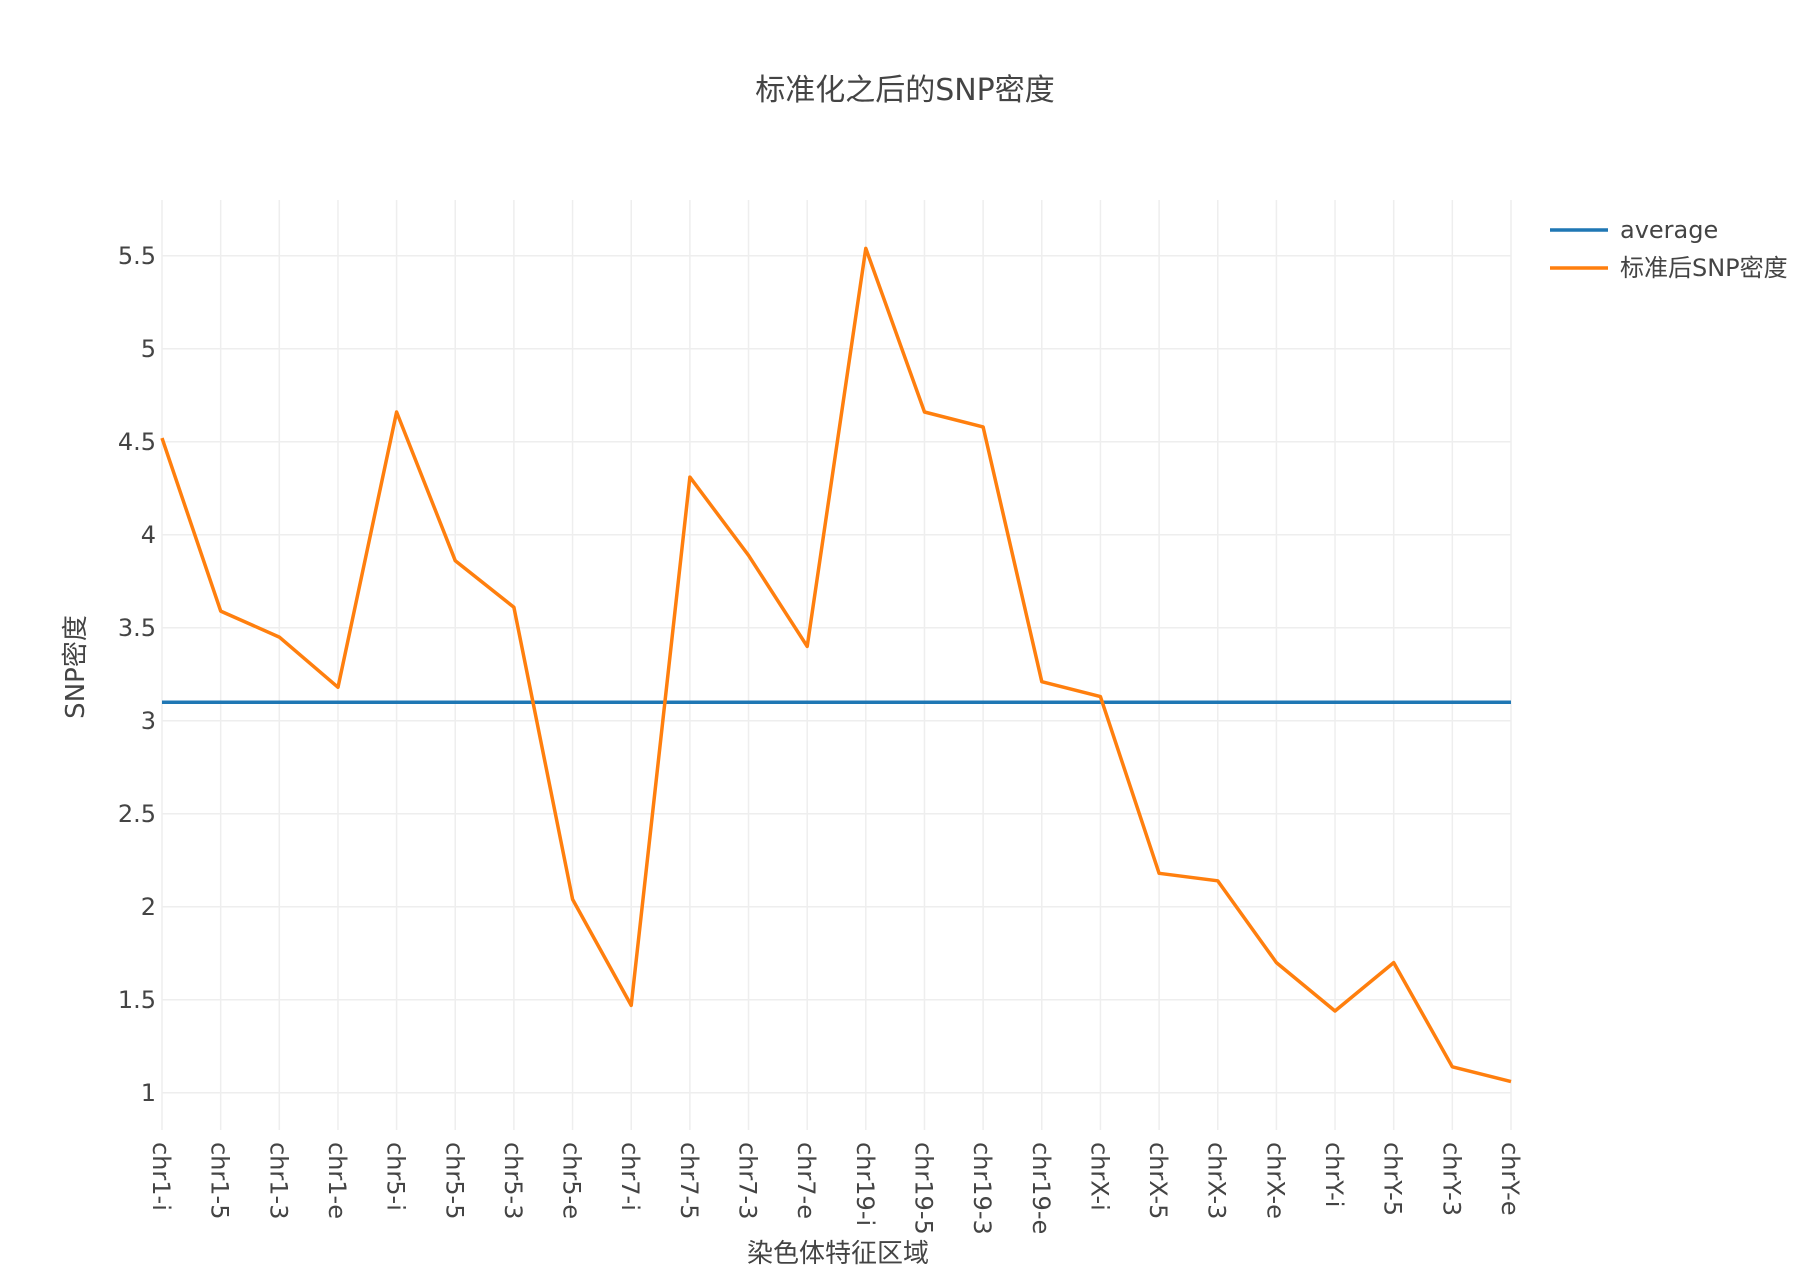 The width and height of the screenshot is (1810, 1284). Describe the element at coordinates (1158, 1180) in the screenshot. I see `x-tick-label: chrX-5` at that location.